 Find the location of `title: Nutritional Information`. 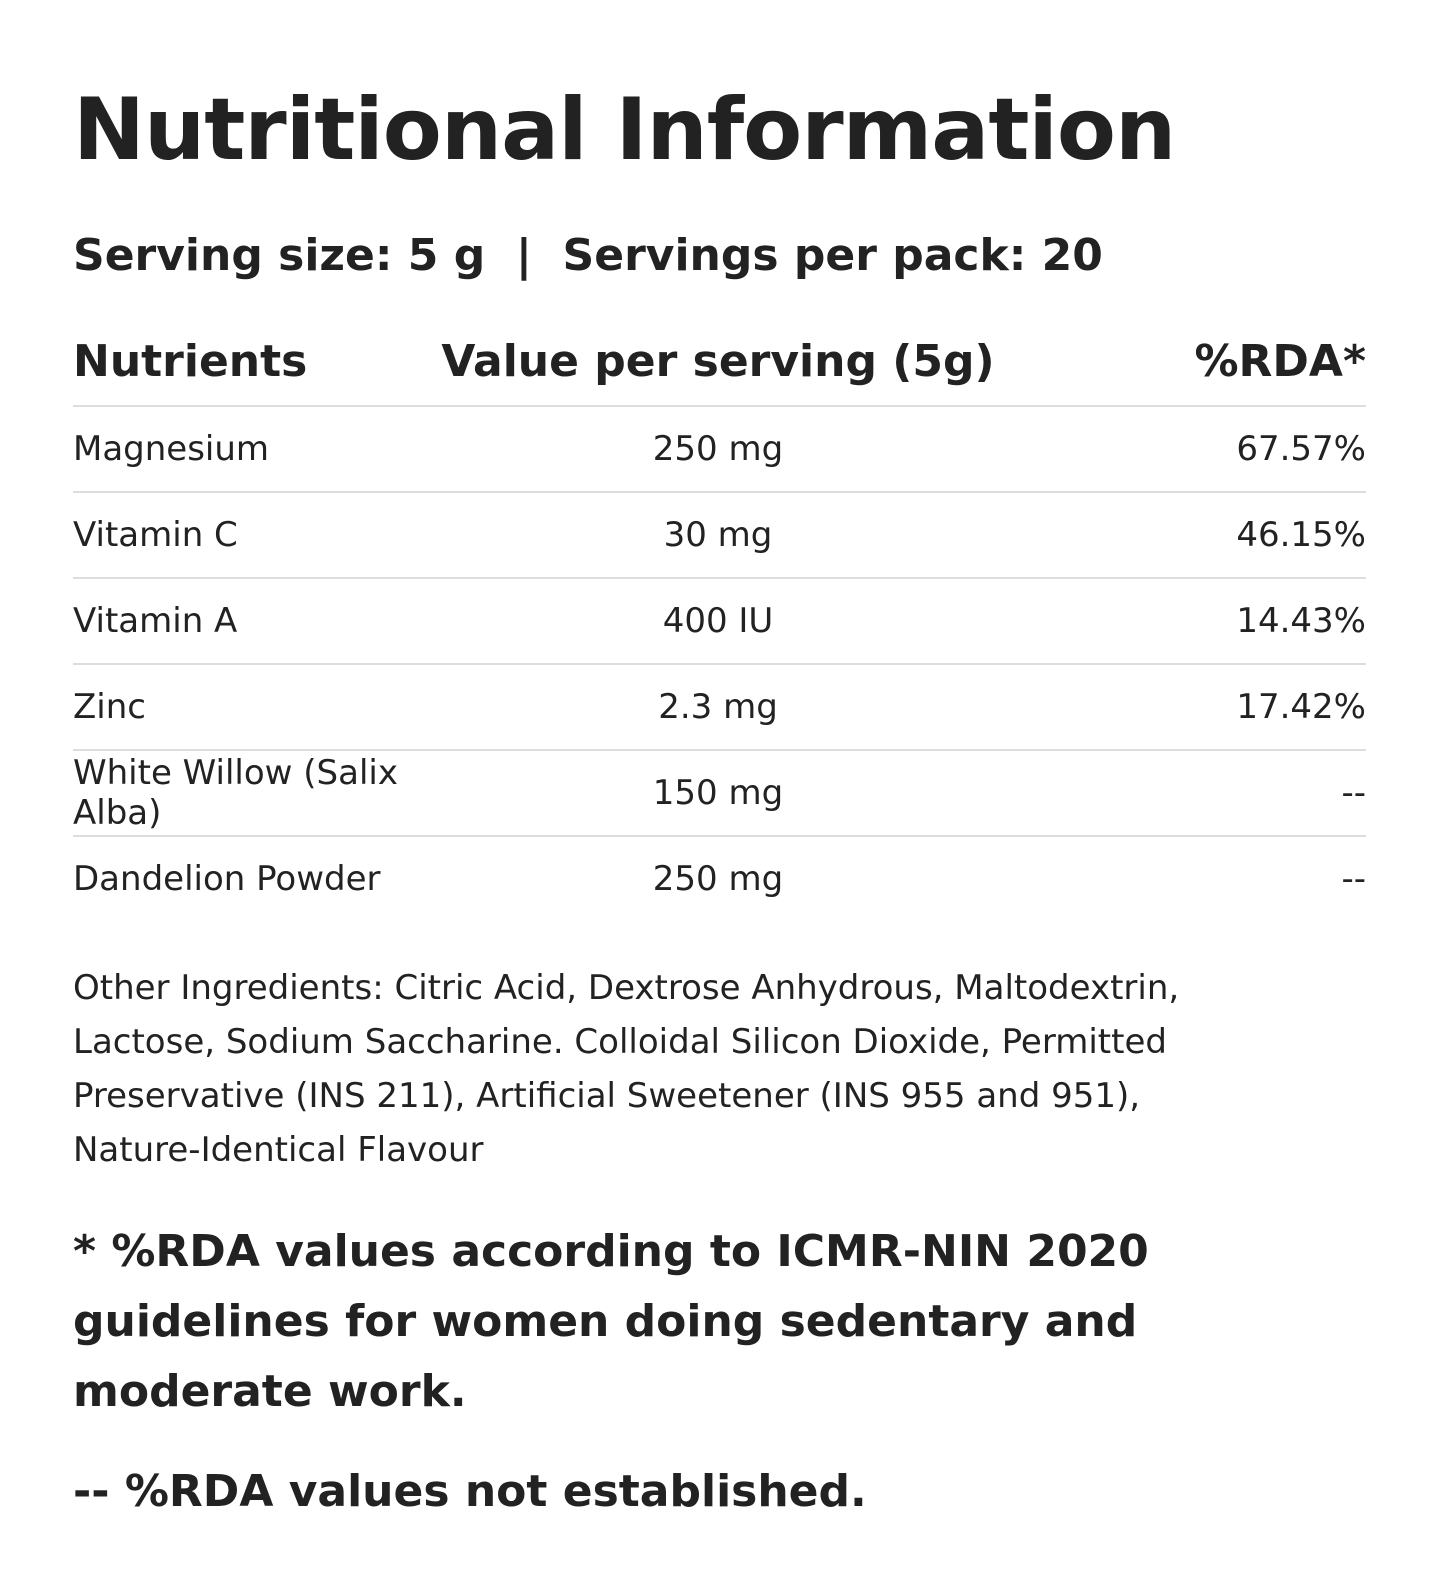

title: Nutritional Information is located at coordinates (624, 130).